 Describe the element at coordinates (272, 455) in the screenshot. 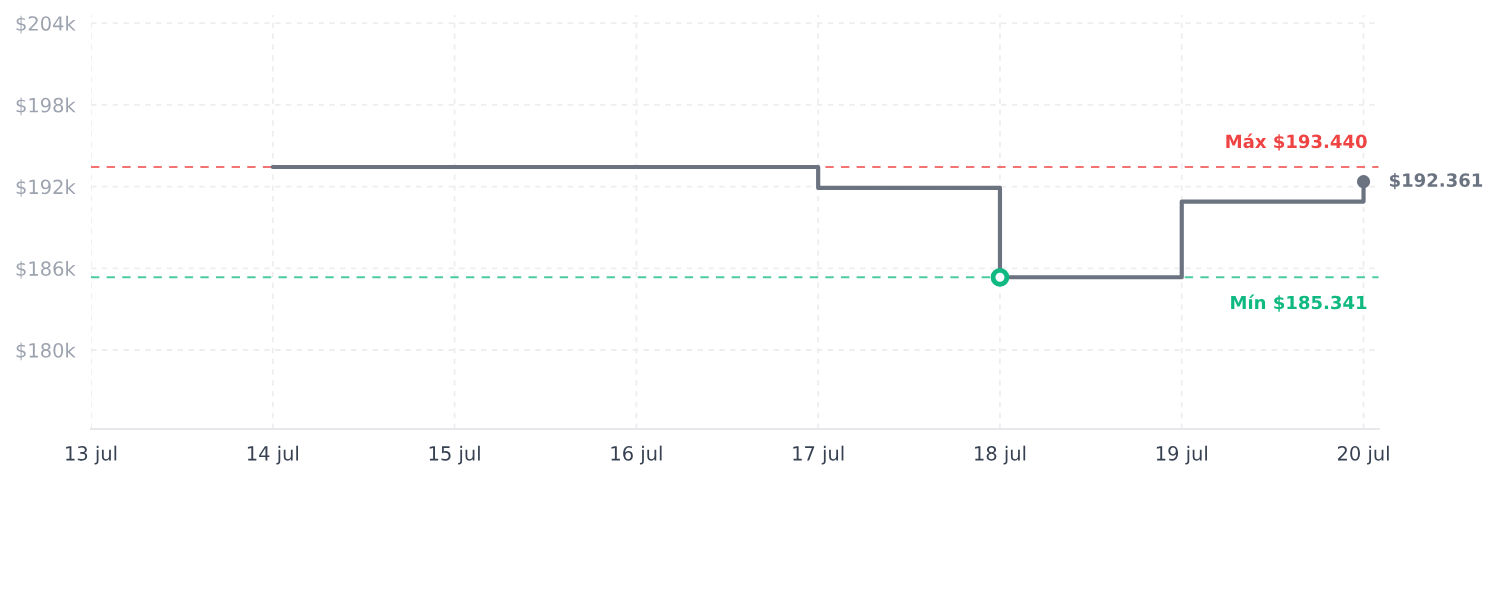

I see `x-tick-label: 14 jul` at that location.